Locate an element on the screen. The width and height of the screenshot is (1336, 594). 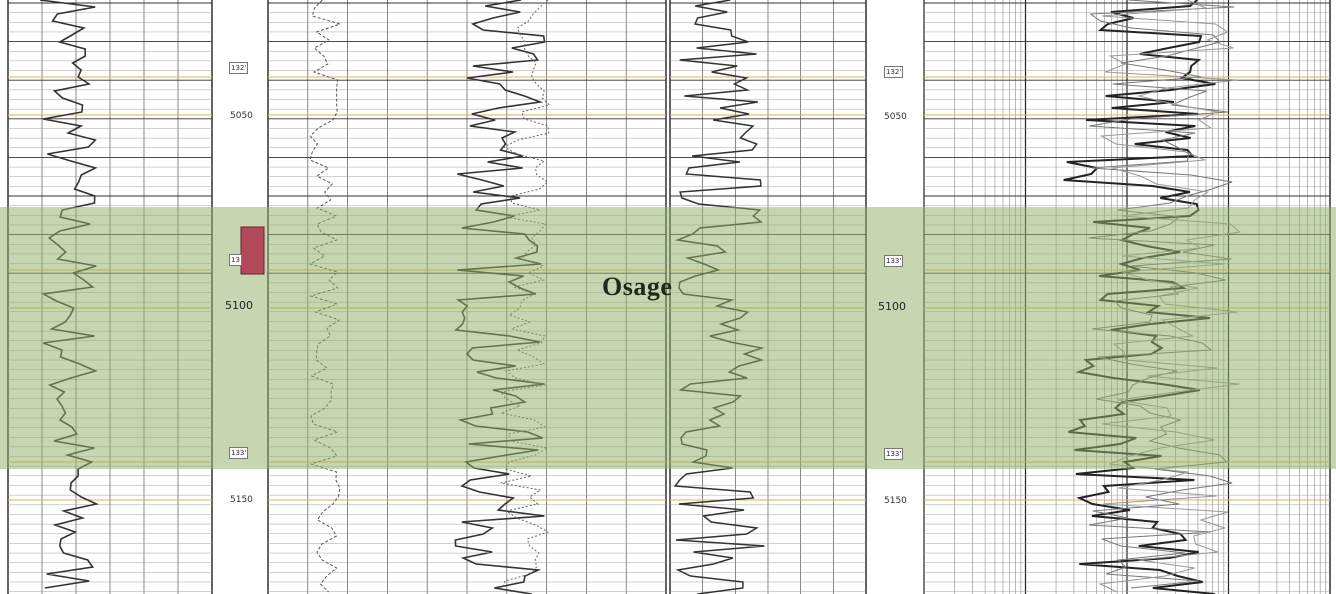
depth-label-b1: 5050 is located at coordinates (895, 117).